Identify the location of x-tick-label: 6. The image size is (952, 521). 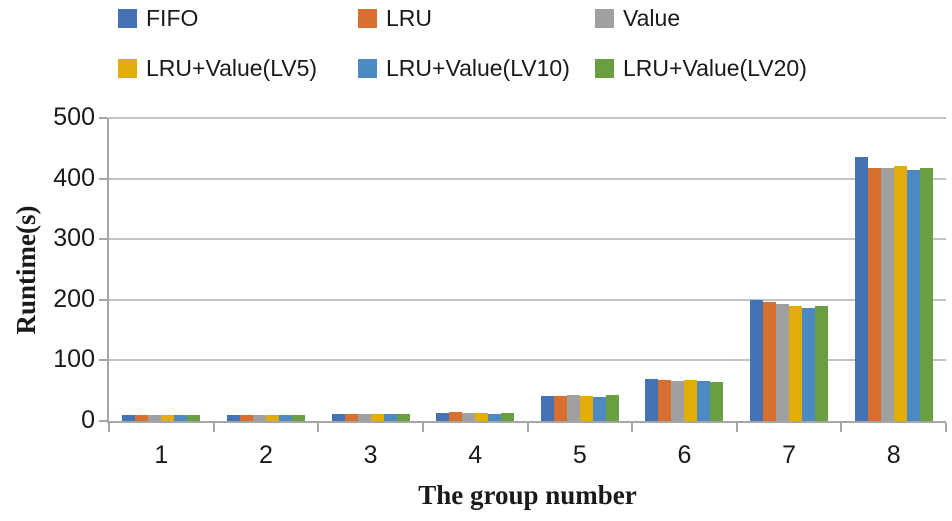
(684, 455).